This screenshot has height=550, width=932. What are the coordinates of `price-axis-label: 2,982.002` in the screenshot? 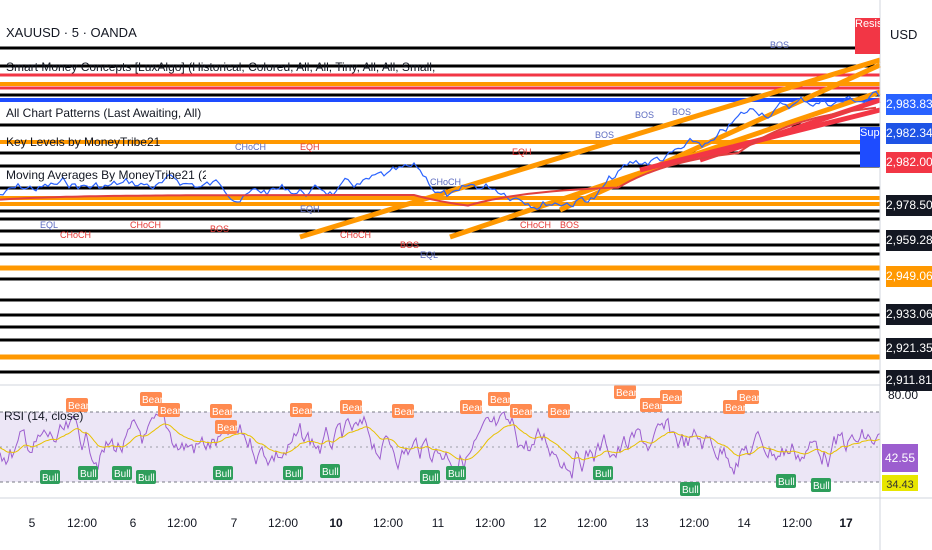 It's located at (909, 162).